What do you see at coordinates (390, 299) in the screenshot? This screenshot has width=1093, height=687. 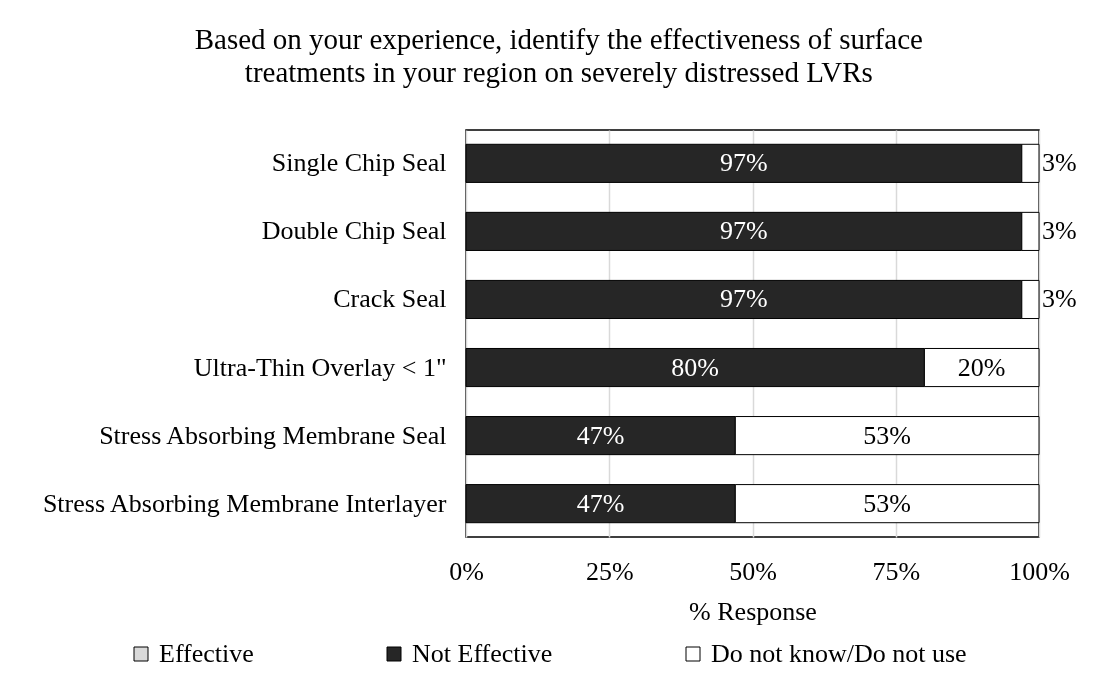 I see `y-tick-label: Crack Seal` at bounding box center [390, 299].